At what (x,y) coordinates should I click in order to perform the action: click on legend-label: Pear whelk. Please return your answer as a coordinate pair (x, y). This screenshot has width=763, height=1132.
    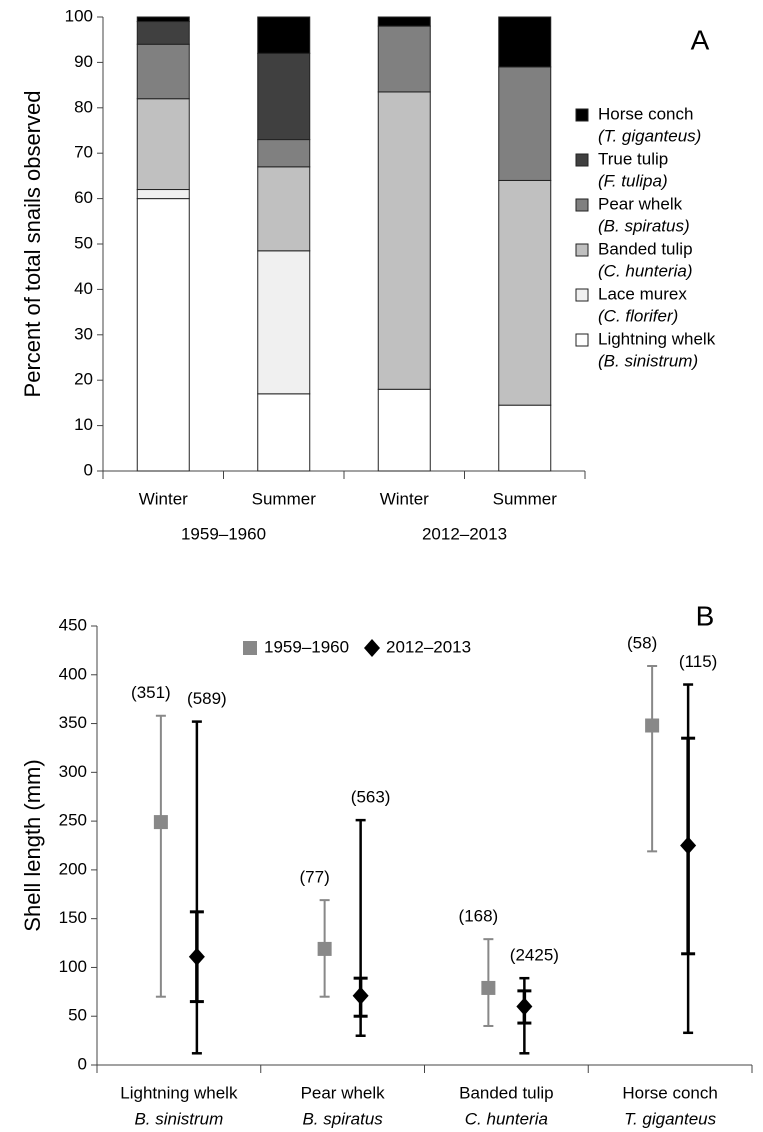
    Looking at the image, I should click on (640, 203).